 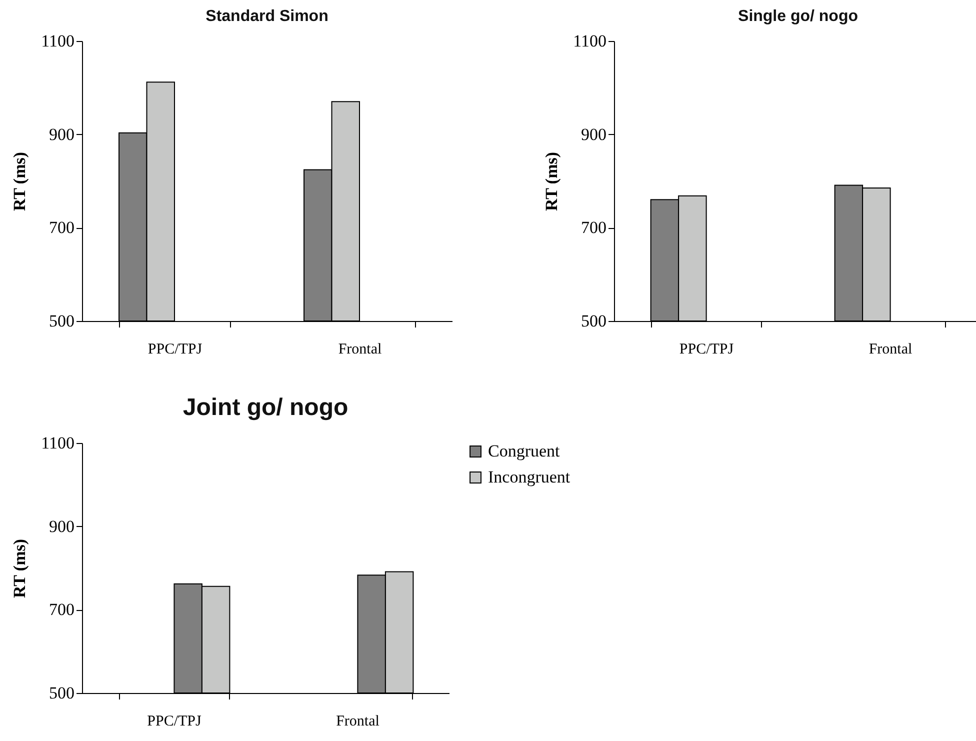 What do you see at coordinates (265, 407) in the screenshot?
I see `chart-title: Joint go/ nogo` at bounding box center [265, 407].